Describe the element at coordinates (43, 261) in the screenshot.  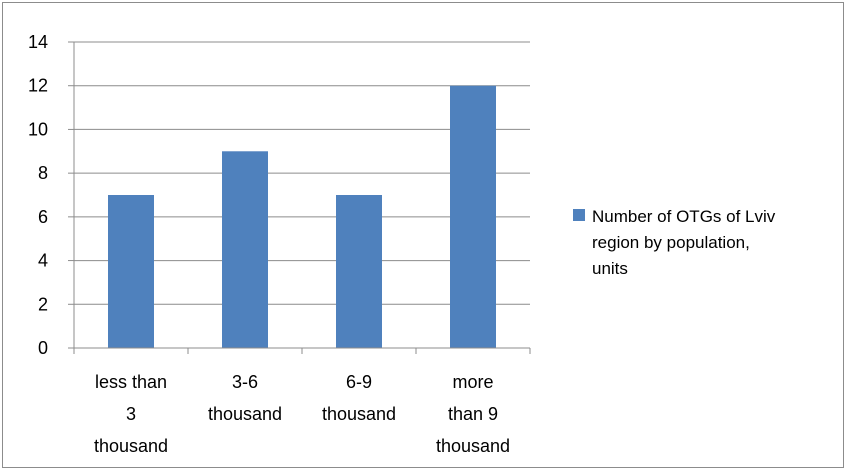
I see `y-tick-label: 4` at that location.